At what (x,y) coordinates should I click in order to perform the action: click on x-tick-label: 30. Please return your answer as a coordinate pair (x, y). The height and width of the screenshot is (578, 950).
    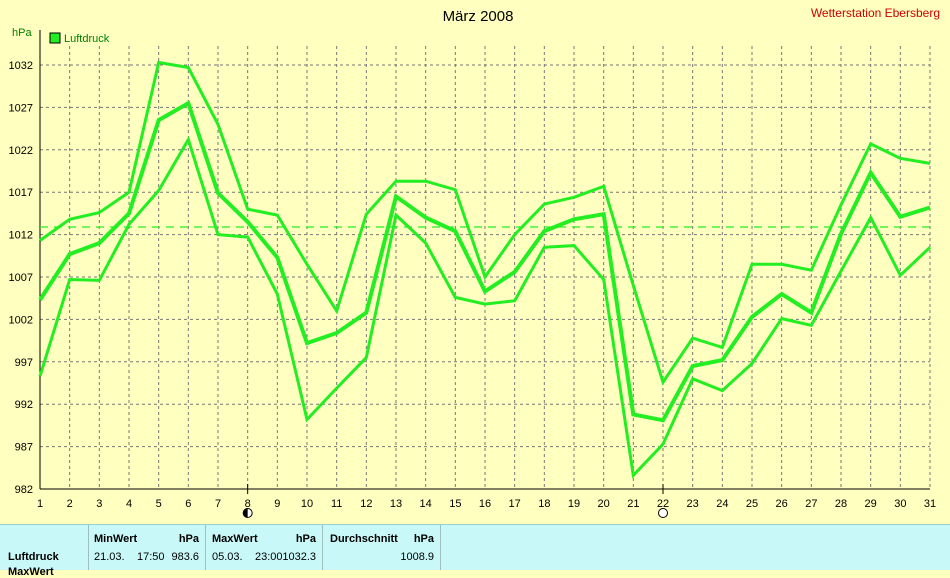
    Looking at the image, I should click on (900, 504).